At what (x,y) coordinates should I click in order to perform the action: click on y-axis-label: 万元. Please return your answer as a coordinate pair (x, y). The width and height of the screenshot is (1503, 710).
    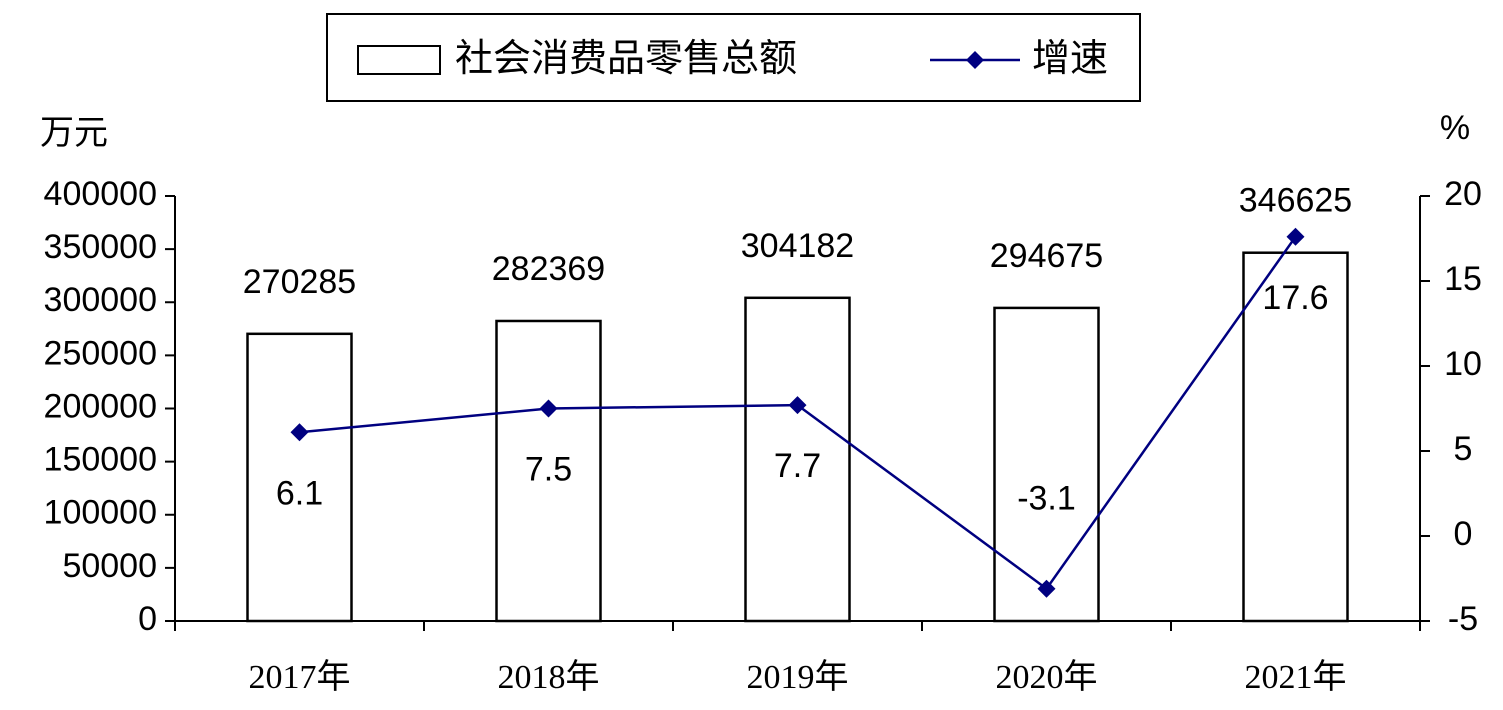
    Looking at the image, I should click on (74, 133).